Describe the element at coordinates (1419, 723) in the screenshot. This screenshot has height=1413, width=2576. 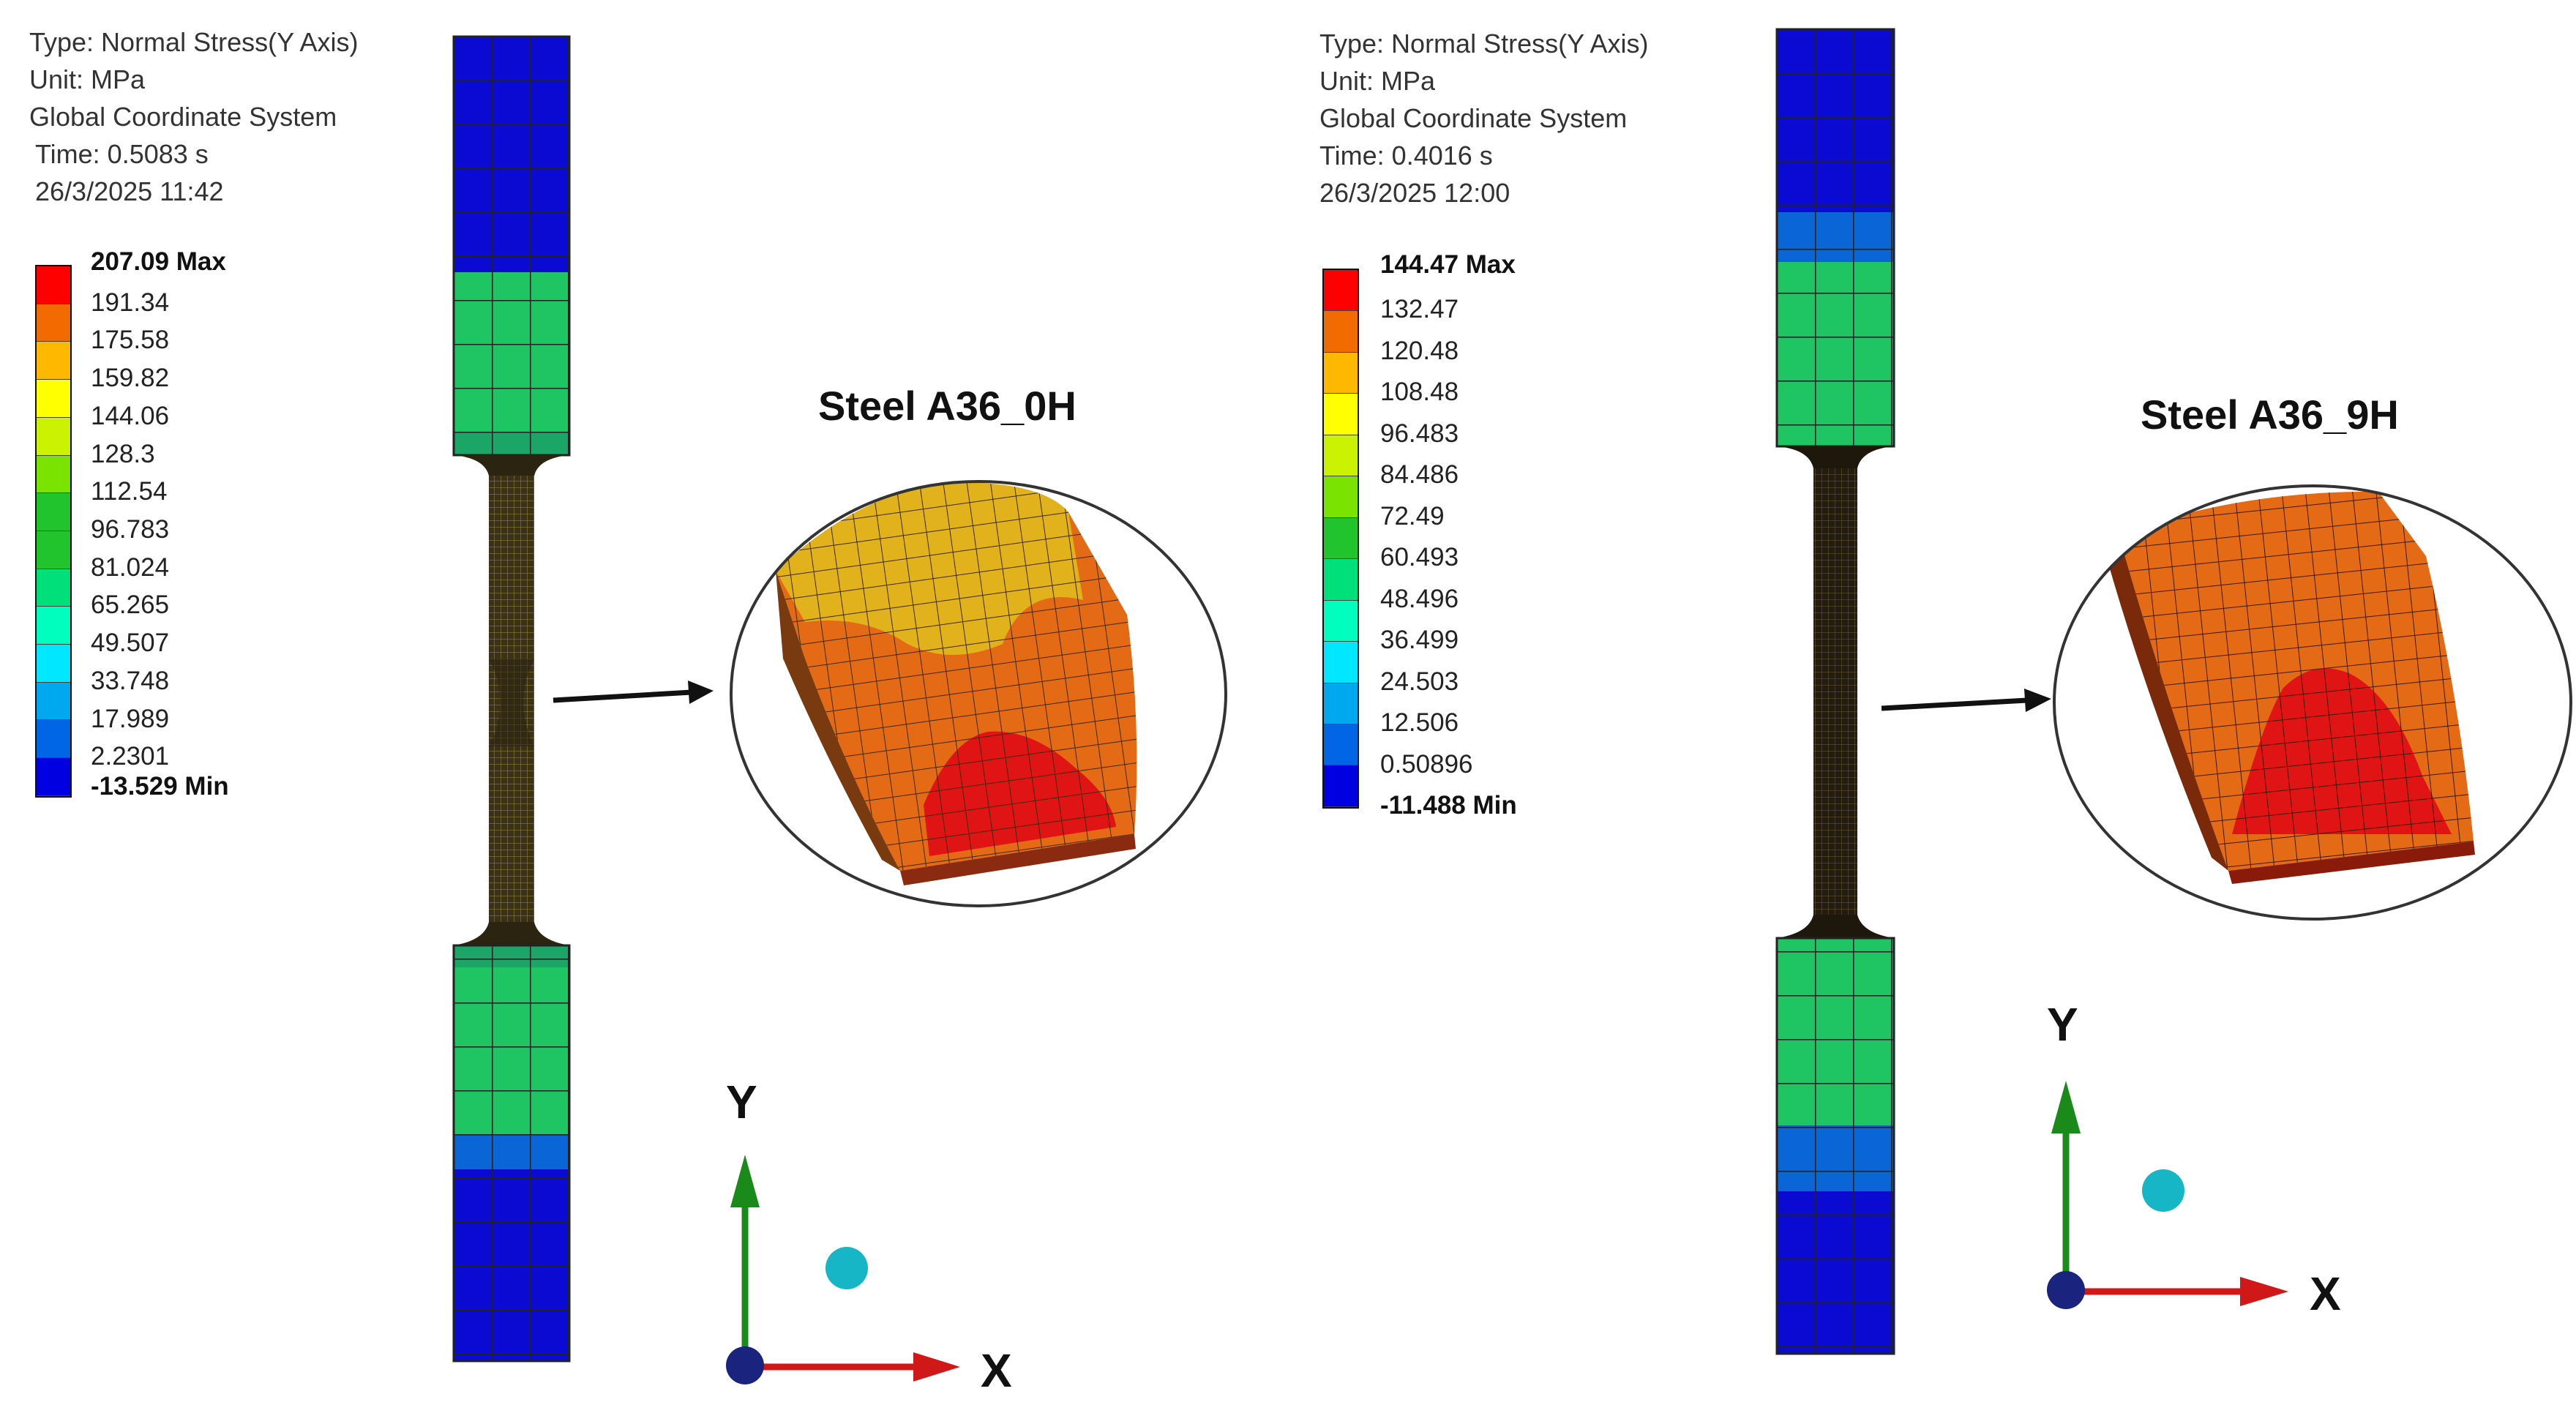
I see `legend-value-label: 12.506` at that location.